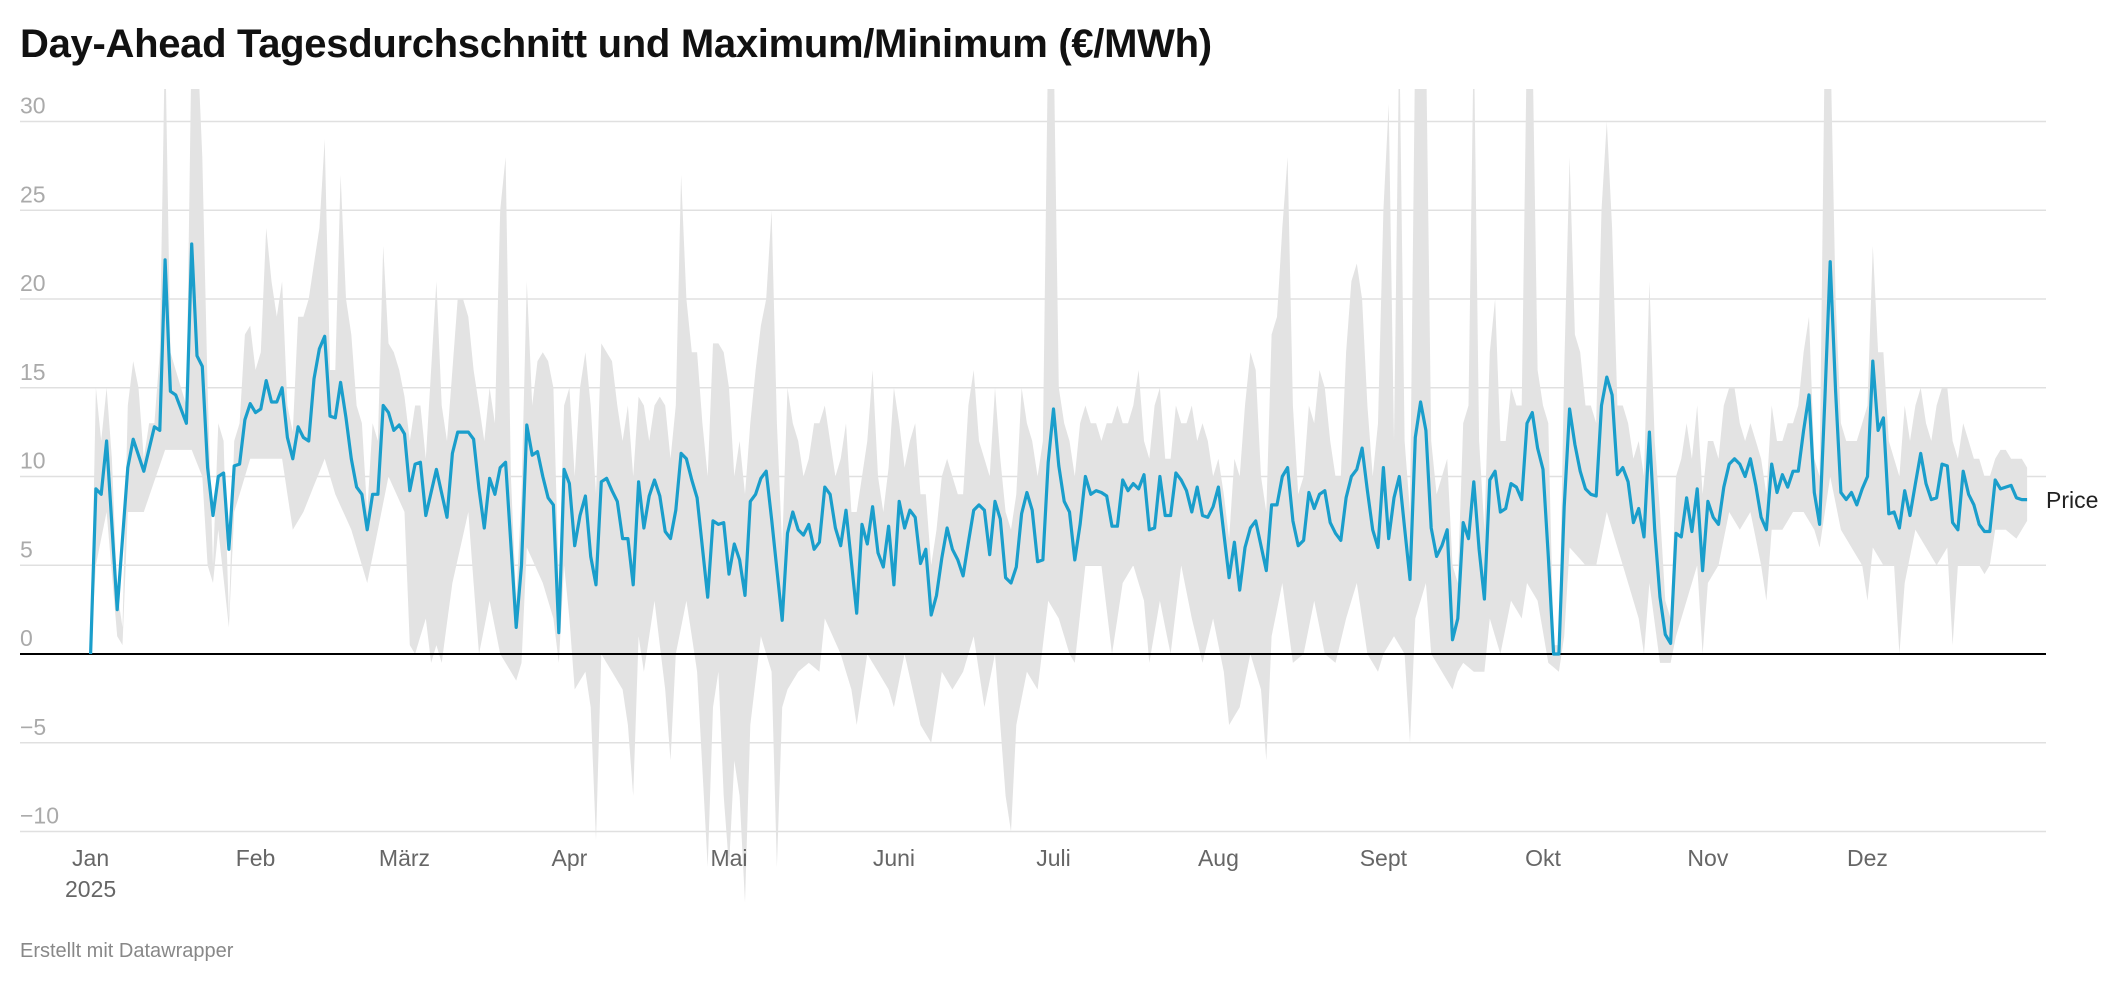 The width and height of the screenshot is (2120, 988). I want to click on x-tick-label: Okt, so click(1543, 858).